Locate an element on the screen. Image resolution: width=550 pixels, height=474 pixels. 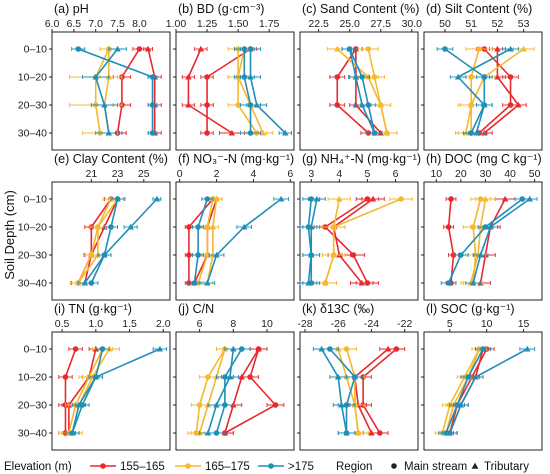
x-tick-label: 25.0 is located at coordinates (349, 24).